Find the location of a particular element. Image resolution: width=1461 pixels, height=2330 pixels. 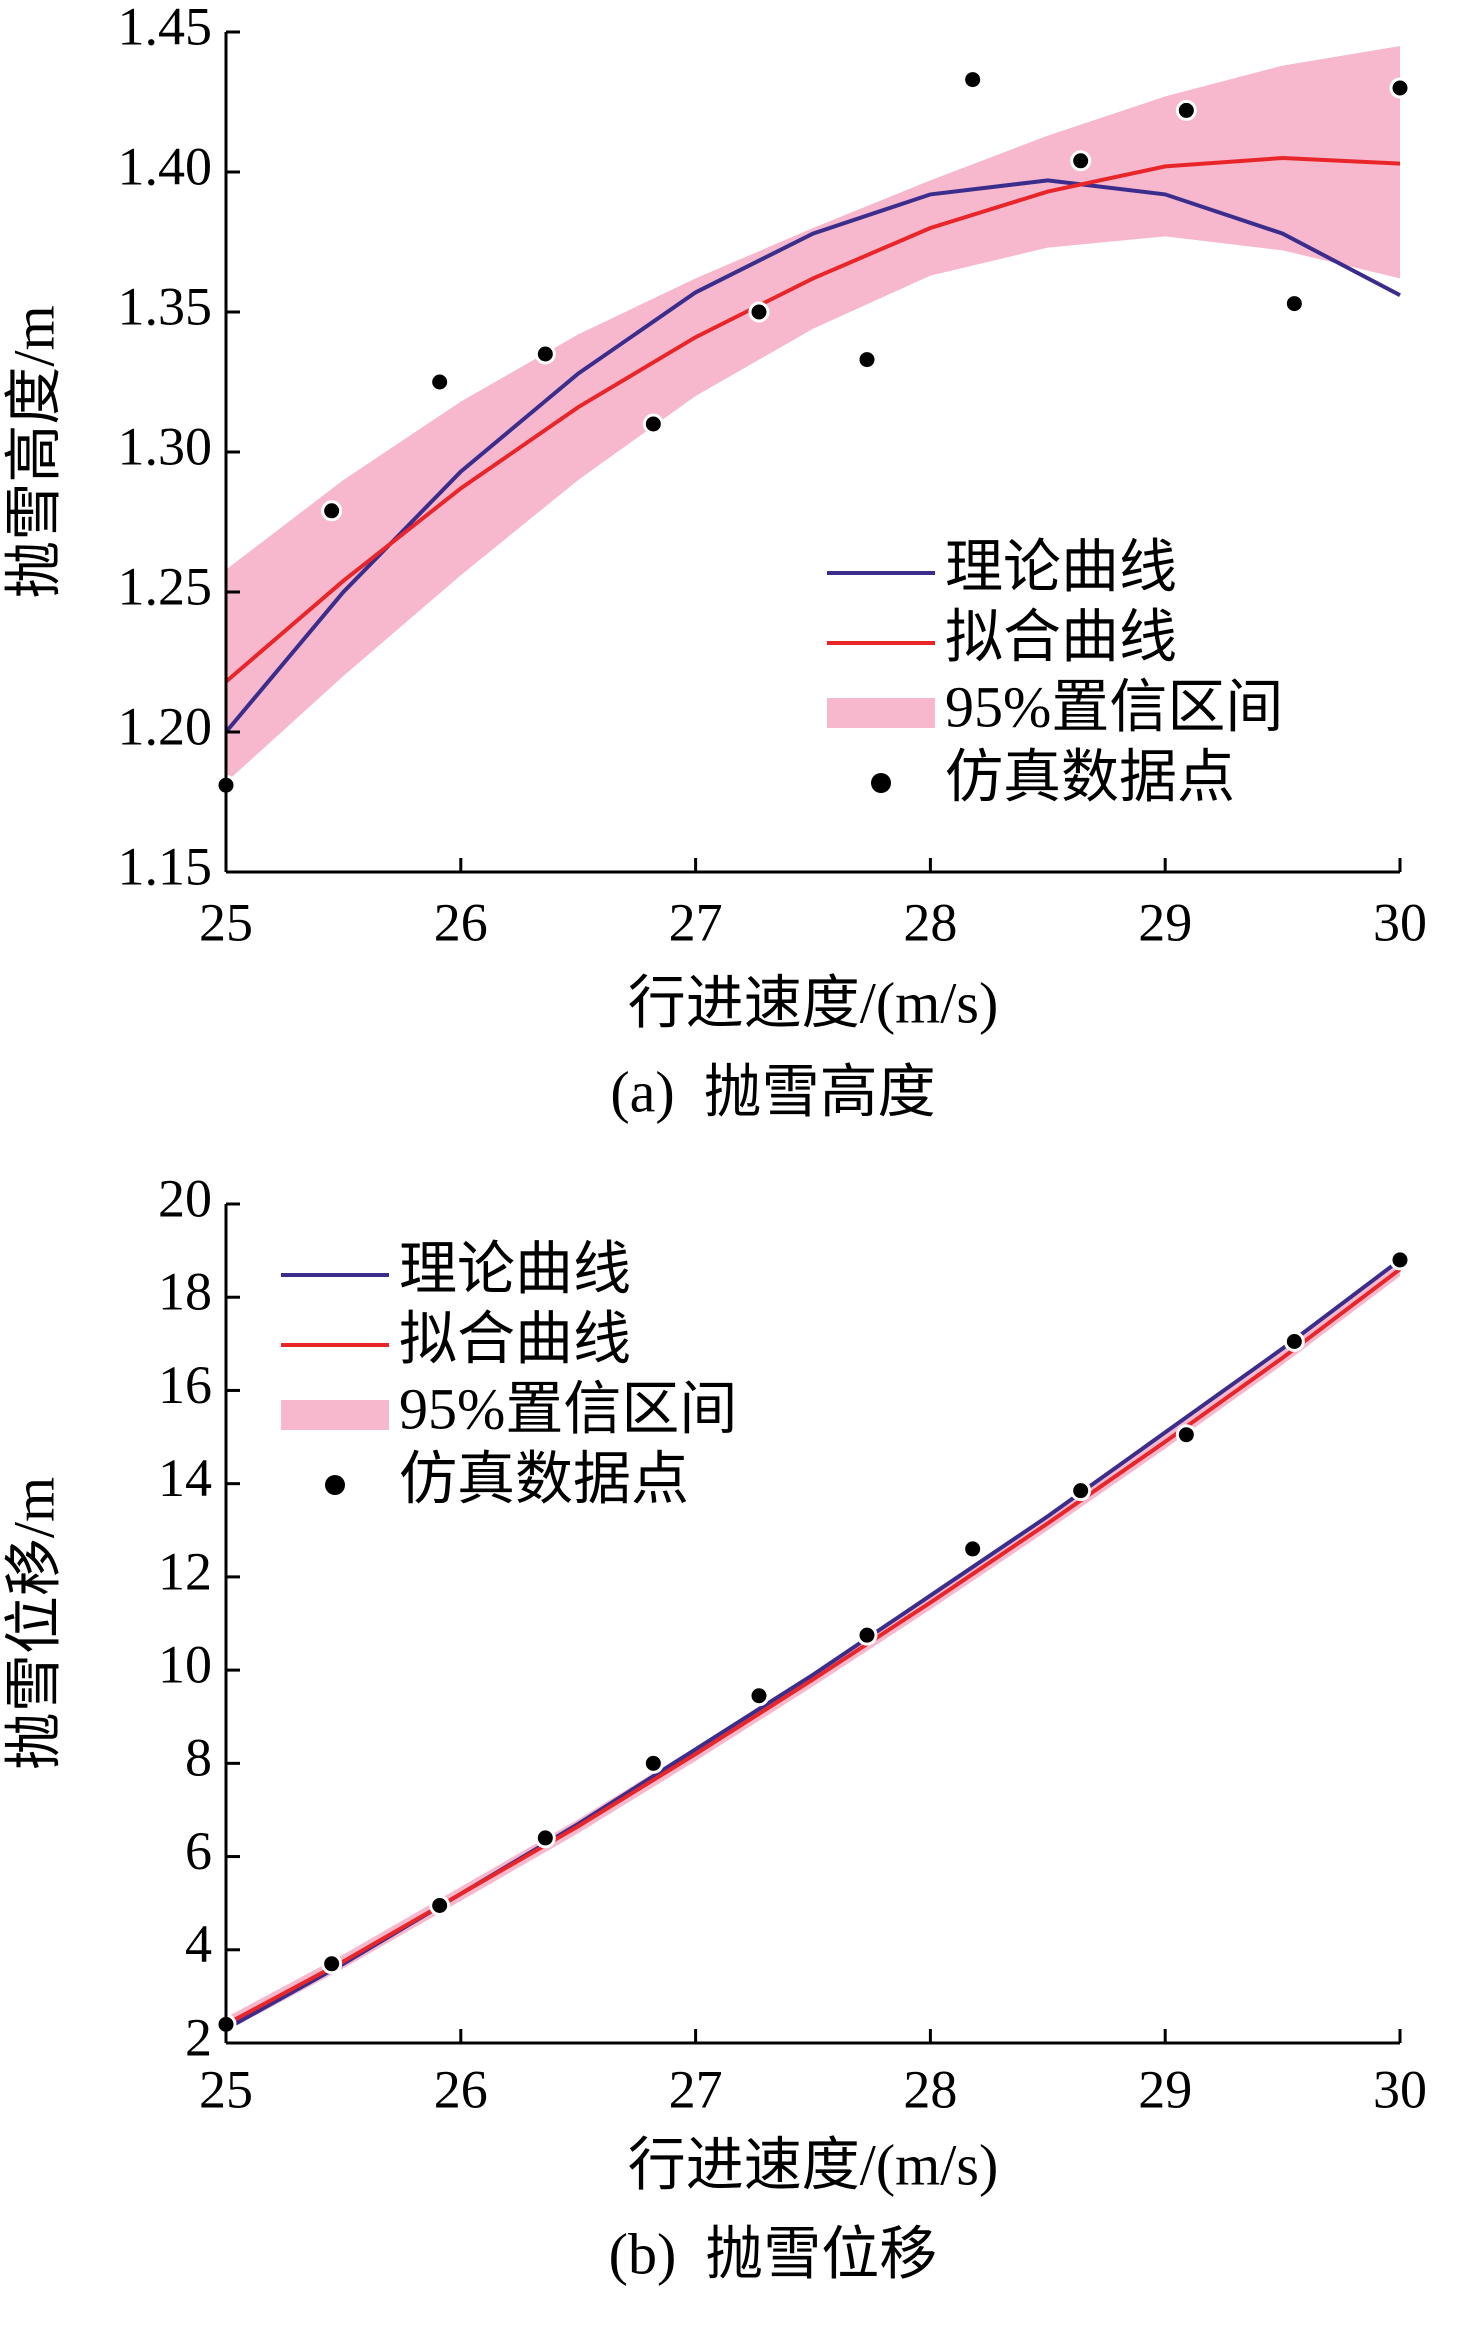

y-tick-label: 1.30 is located at coordinates (165, 446).